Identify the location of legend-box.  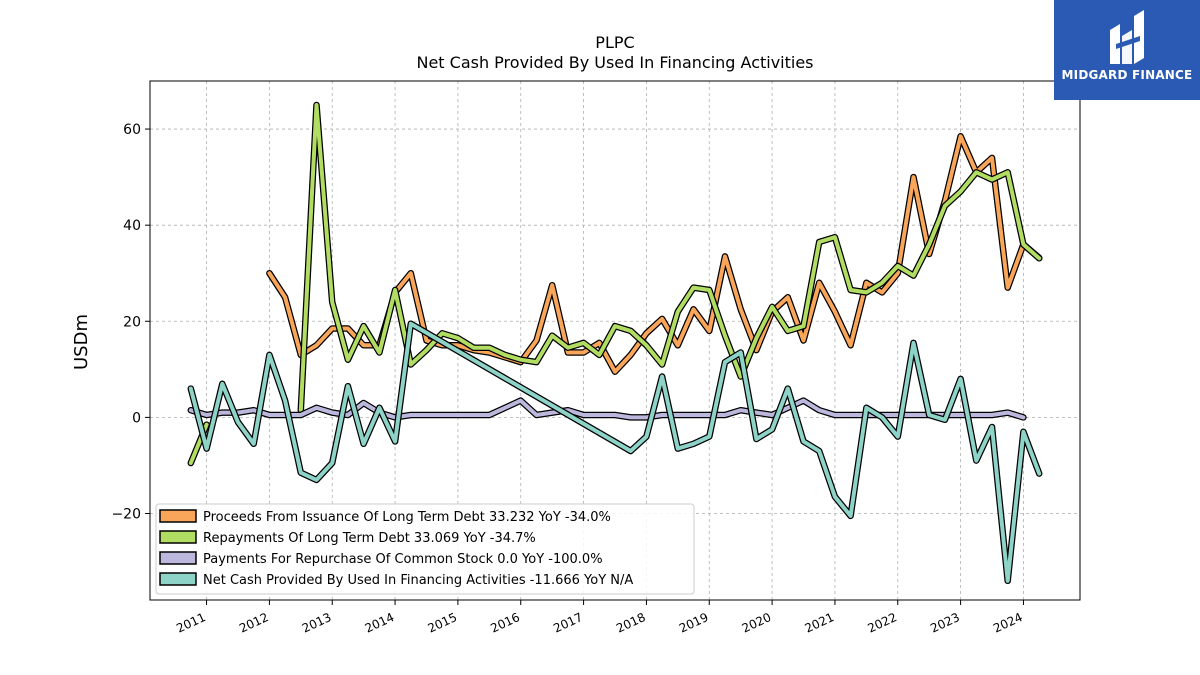
(425, 549).